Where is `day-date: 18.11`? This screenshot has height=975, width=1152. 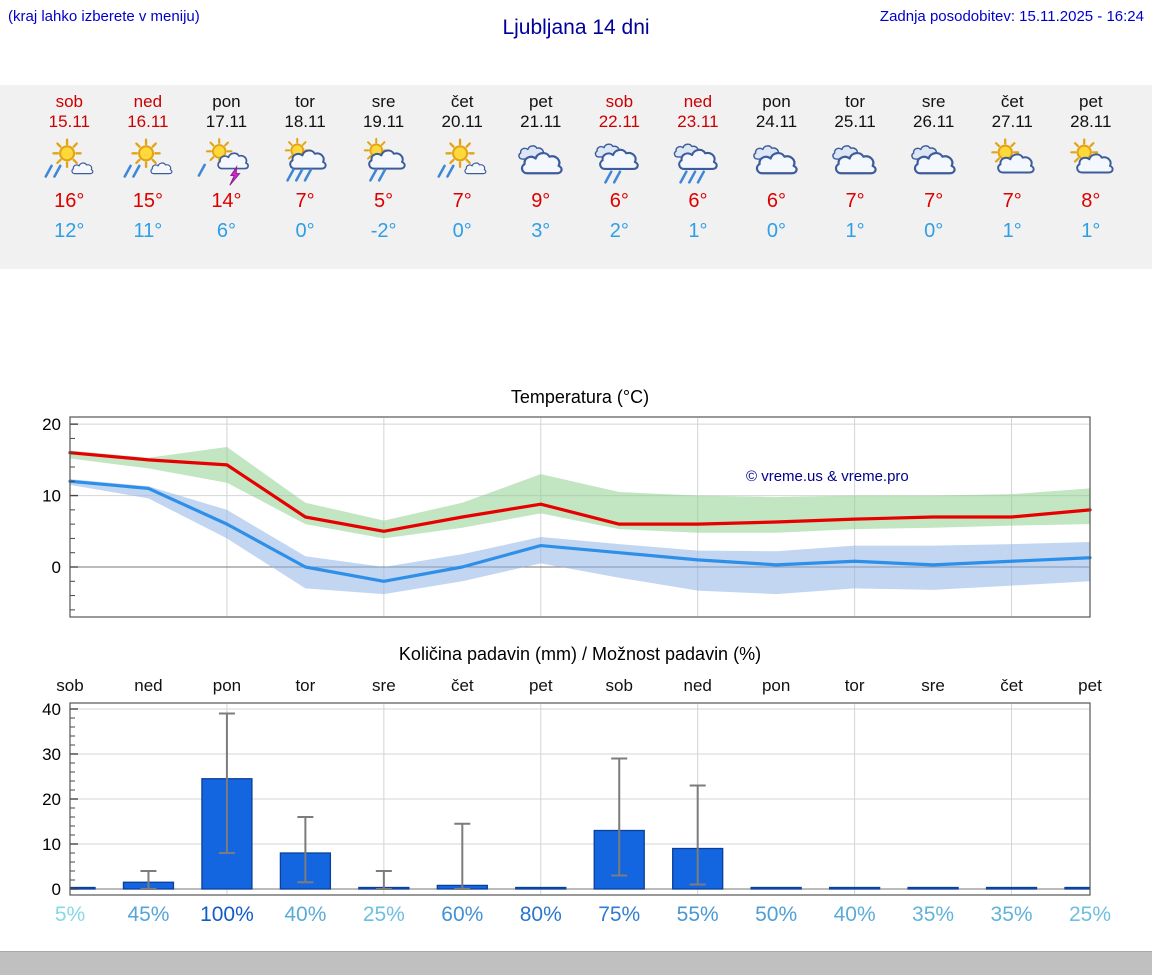 day-date: 18.11 is located at coordinates (305, 121).